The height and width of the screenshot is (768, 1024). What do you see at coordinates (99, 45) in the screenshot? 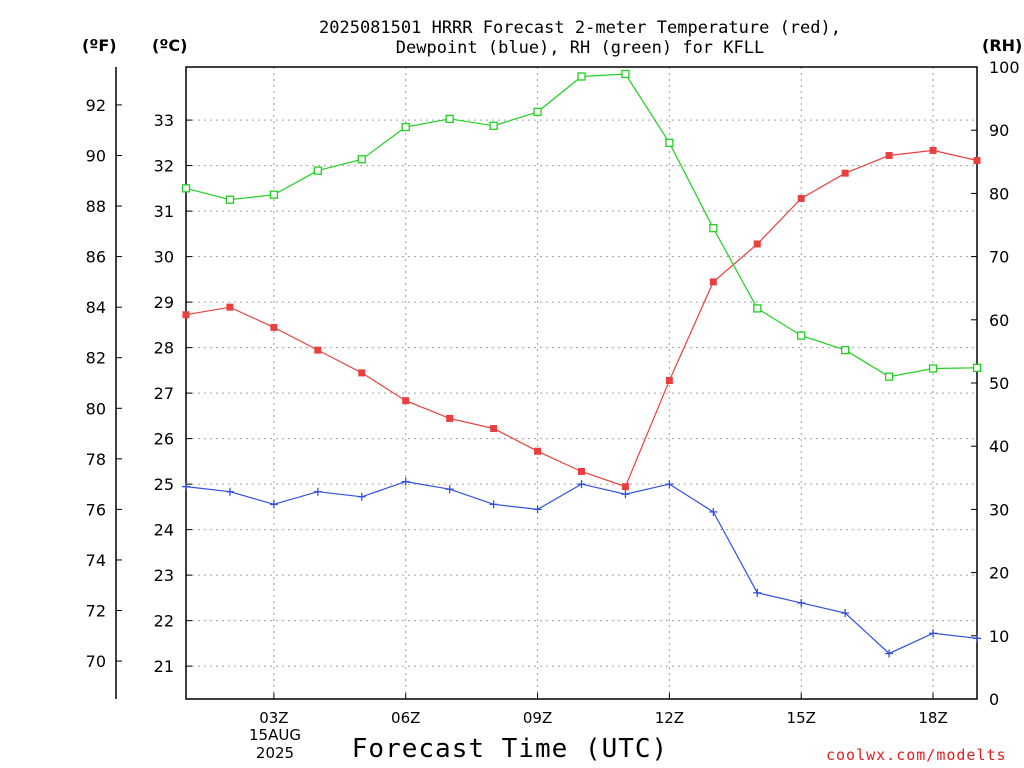
I see `fahrenheit-unit-label: (ºF)` at bounding box center [99, 45].